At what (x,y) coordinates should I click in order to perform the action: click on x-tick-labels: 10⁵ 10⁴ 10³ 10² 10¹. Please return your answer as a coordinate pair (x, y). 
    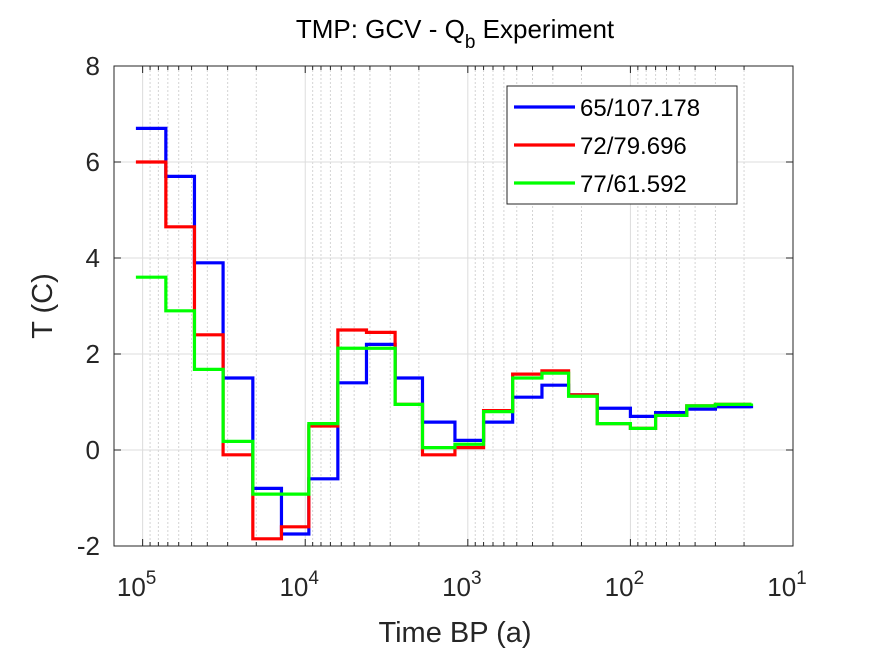
    Looking at the image, I should click on (462, 585).